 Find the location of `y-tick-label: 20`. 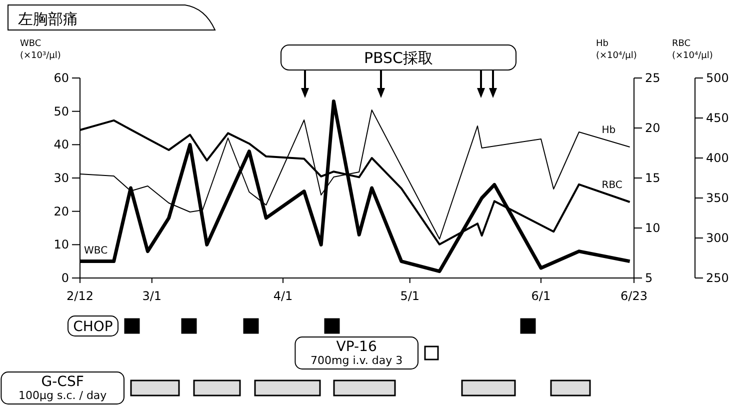

y-tick-label: 20 is located at coordinates (61, 211).